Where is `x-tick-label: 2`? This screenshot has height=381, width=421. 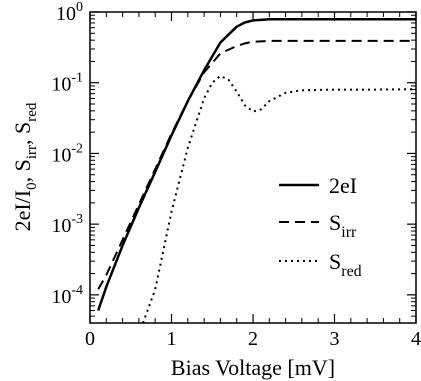 x-tick-label: 2 is located at coordinates (253, 339).